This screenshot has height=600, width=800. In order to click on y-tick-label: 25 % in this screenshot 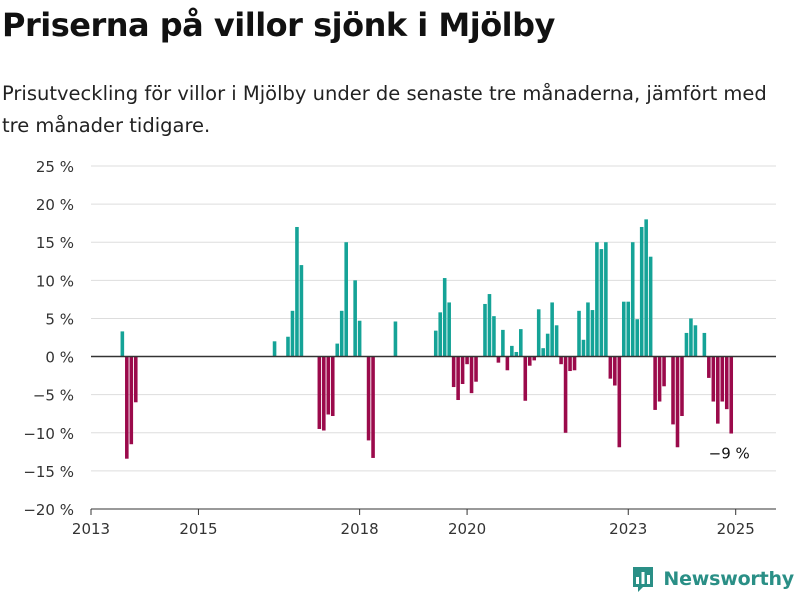, I will do `click(55, 167)`.